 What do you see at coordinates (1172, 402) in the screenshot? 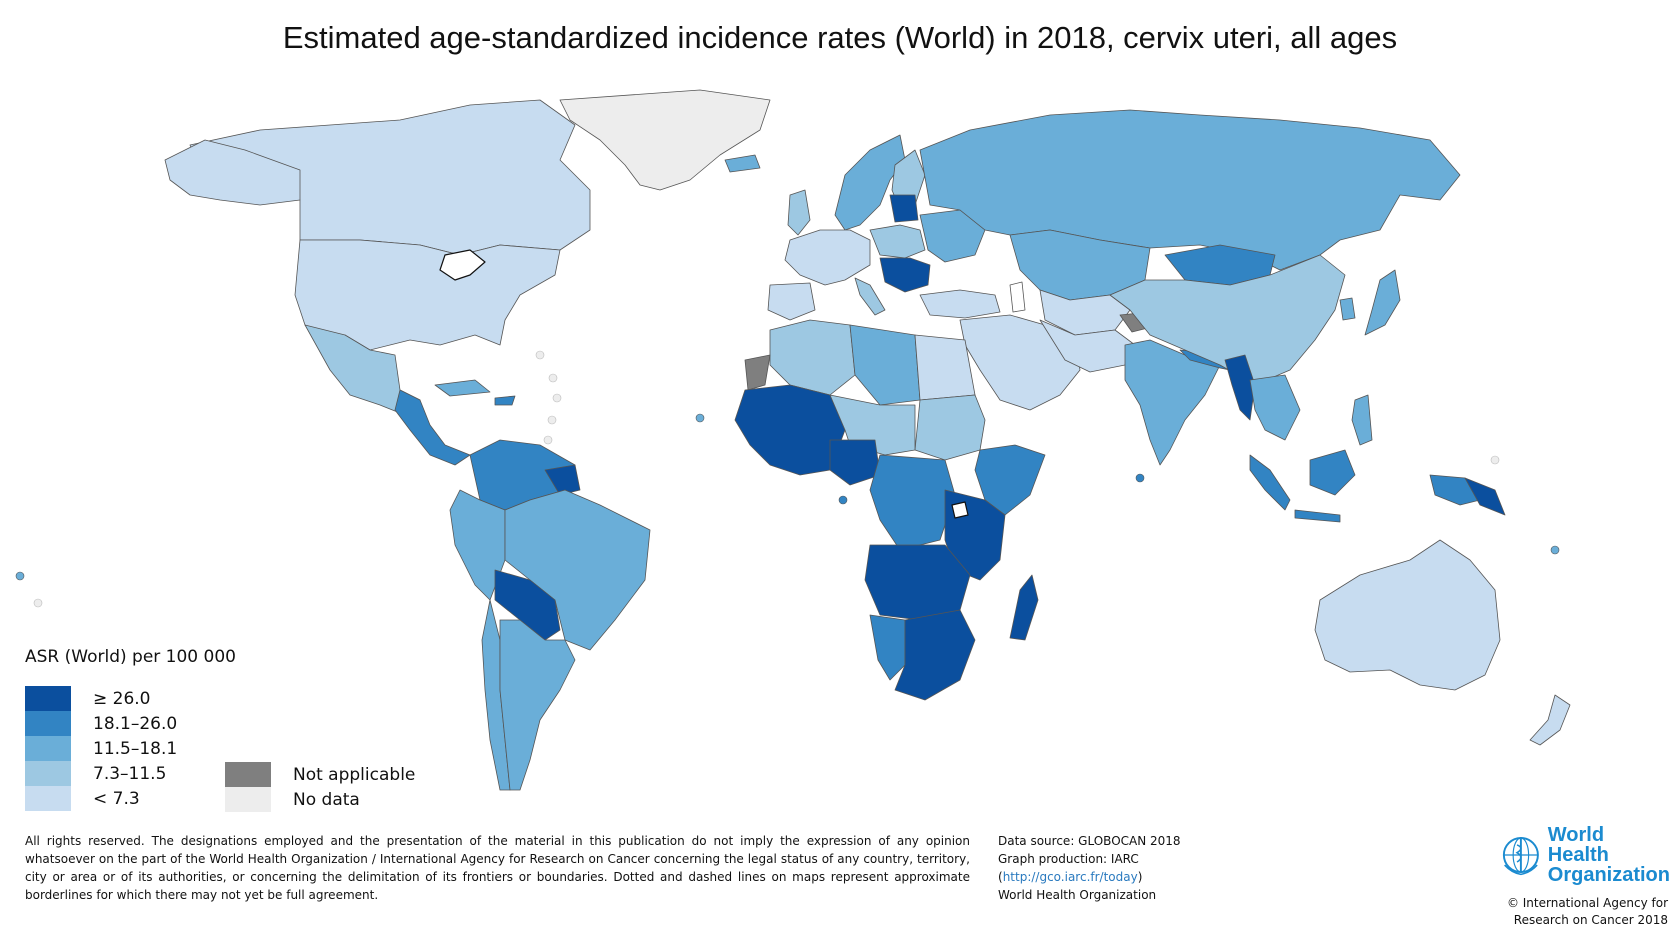
I see `region-india` at bounding box center [1172, 402].